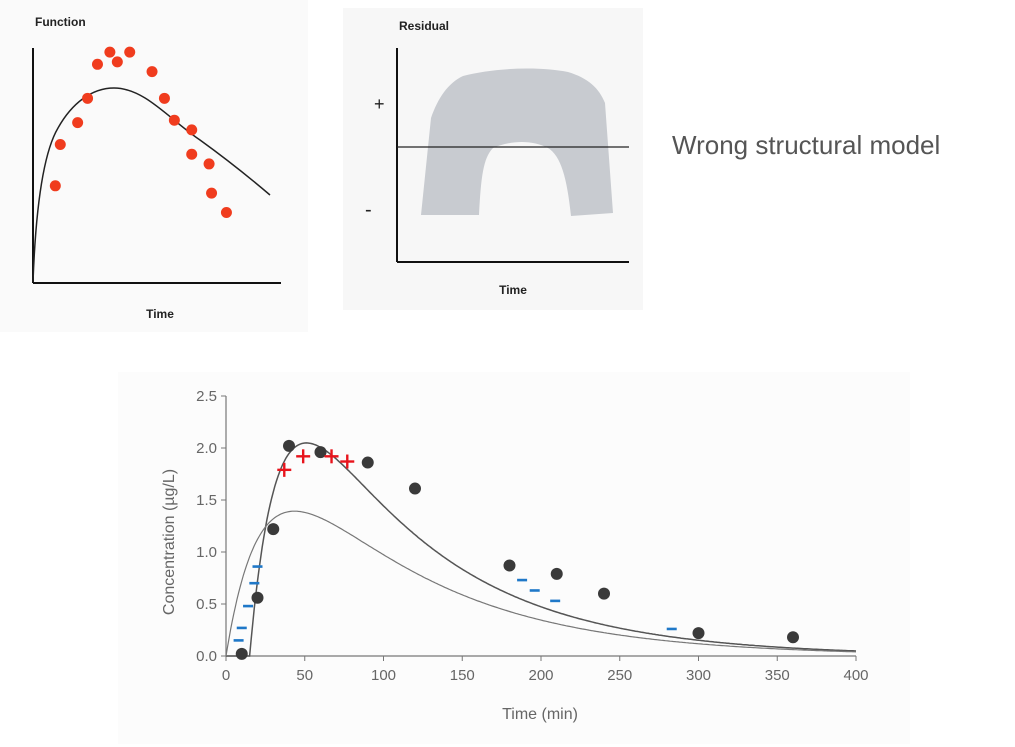 The image size is (1015, 747). Describe the element at coordinates (160, 314) in the screenshot. I see `function-x-label: Time` at that location.